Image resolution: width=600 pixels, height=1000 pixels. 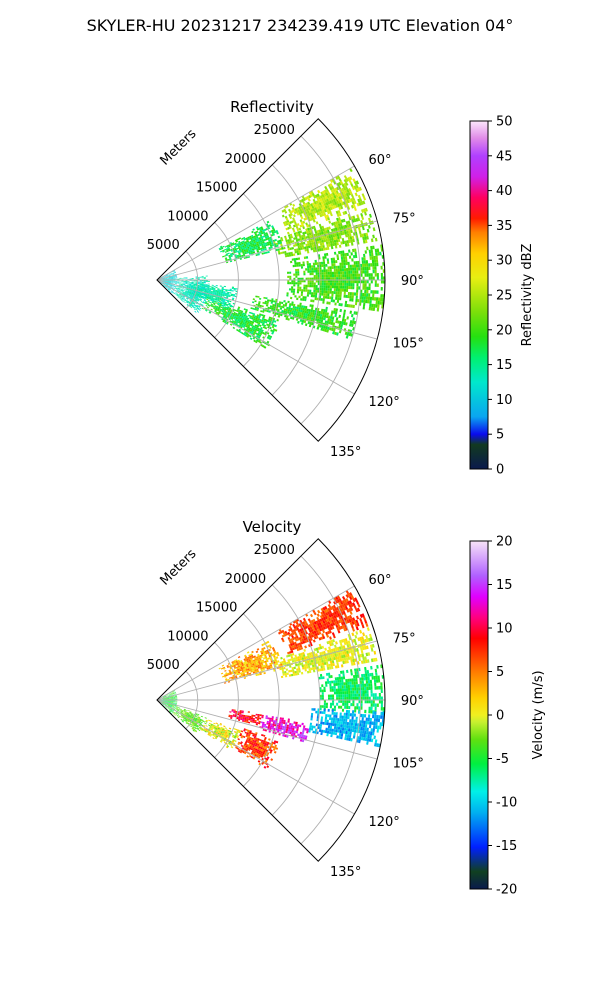 I want to click on colorbar-tick-label: 25, so click(x=504, y=296).